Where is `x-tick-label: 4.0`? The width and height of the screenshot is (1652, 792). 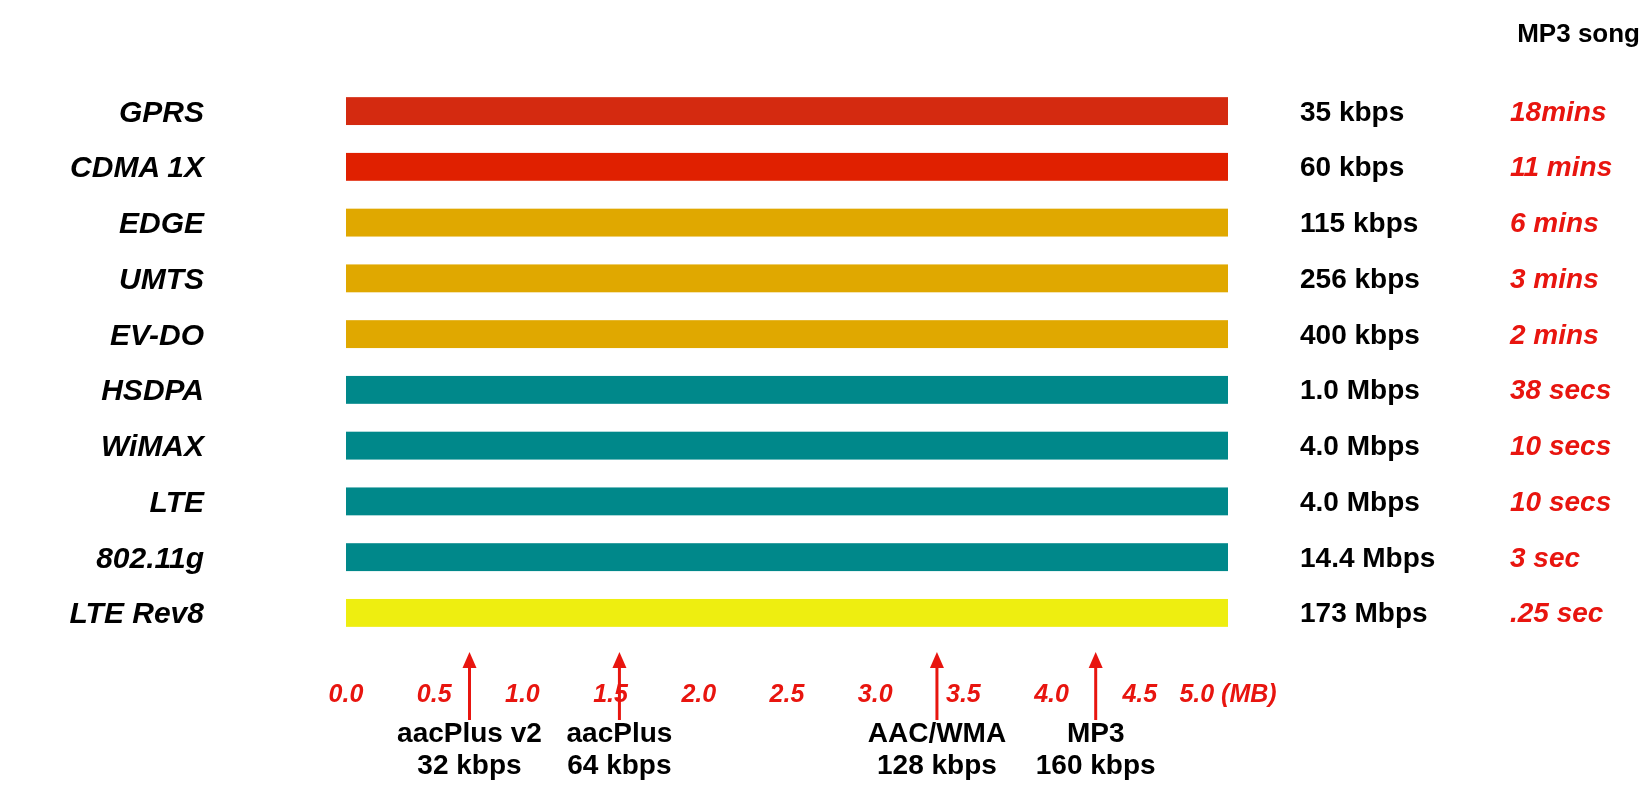 x-tick-label: 4.0 is located at coordinates (1051, 693).